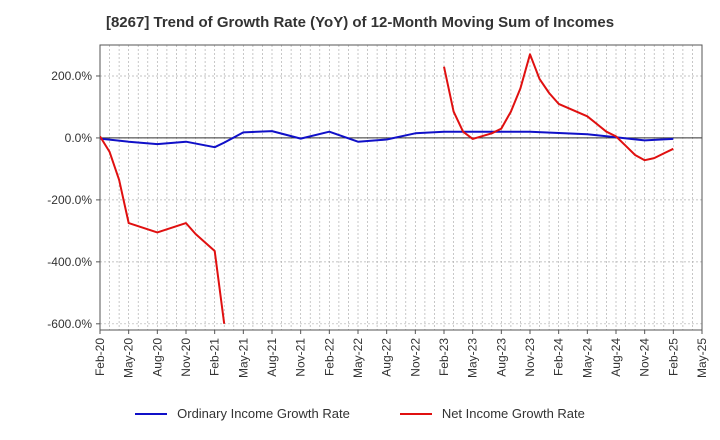 Image resolution: width=720 pixels, height=440 pixels. What do you see at coordinates (530, 357) in the screenshot?
I see `x-tick-label: Nov-23` at bounding box center [530, 357].